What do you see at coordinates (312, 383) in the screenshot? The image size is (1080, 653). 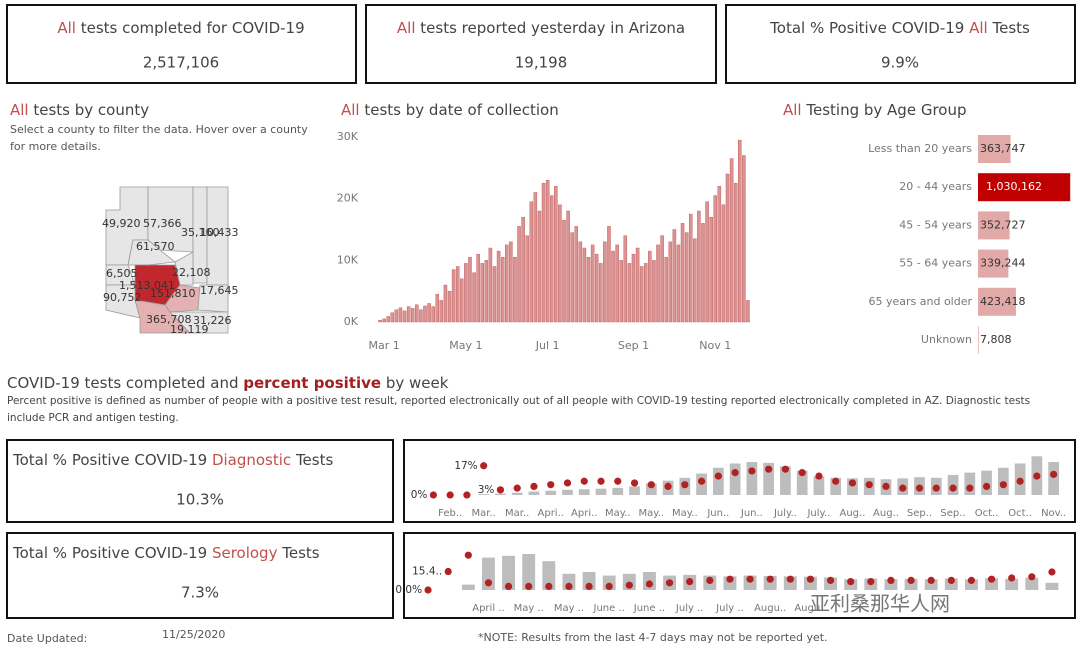 I see `text-segment: percent positive` at bounding box center [312, 383].